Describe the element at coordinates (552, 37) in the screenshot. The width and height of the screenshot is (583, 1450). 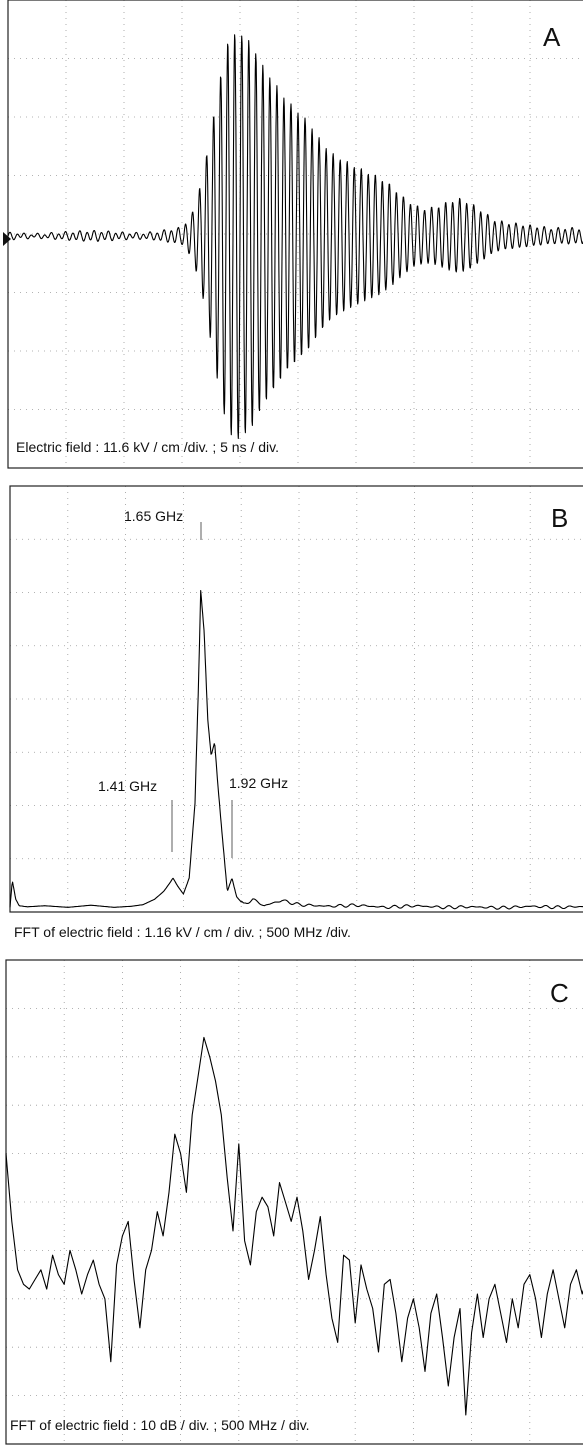
I see `panel-a-letter: A` at that location.